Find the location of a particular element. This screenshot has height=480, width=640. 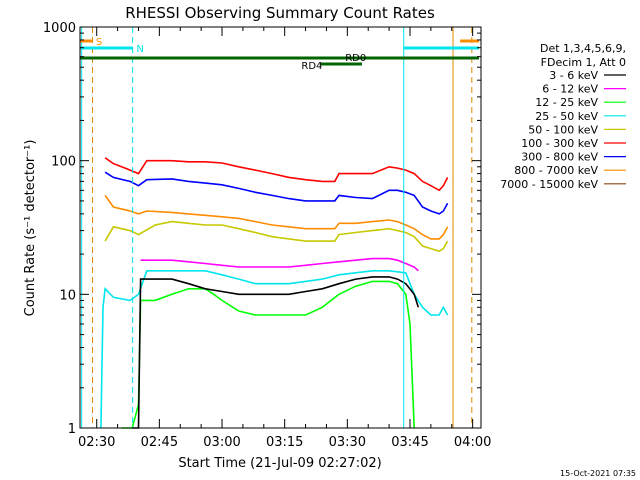

y-tick-label: 10 is located at coordinates (67, 295).